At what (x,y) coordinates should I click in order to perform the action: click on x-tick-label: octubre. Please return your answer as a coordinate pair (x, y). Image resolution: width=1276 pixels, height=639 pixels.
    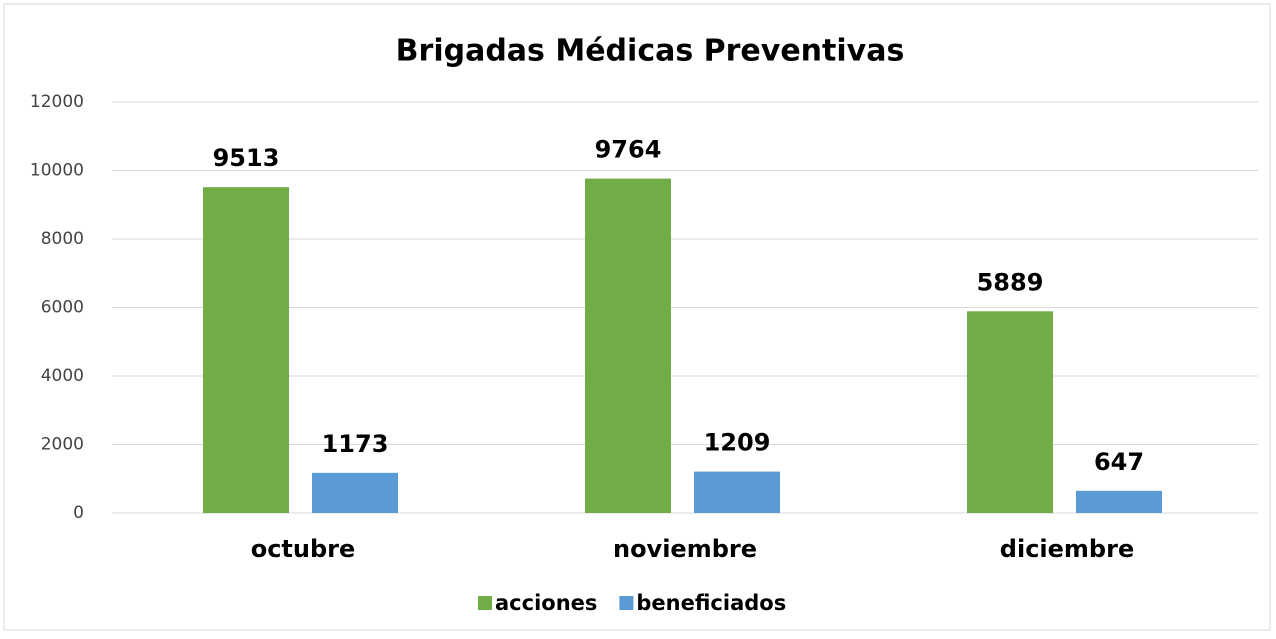
    Looking at the image, I should click on (303, 549).